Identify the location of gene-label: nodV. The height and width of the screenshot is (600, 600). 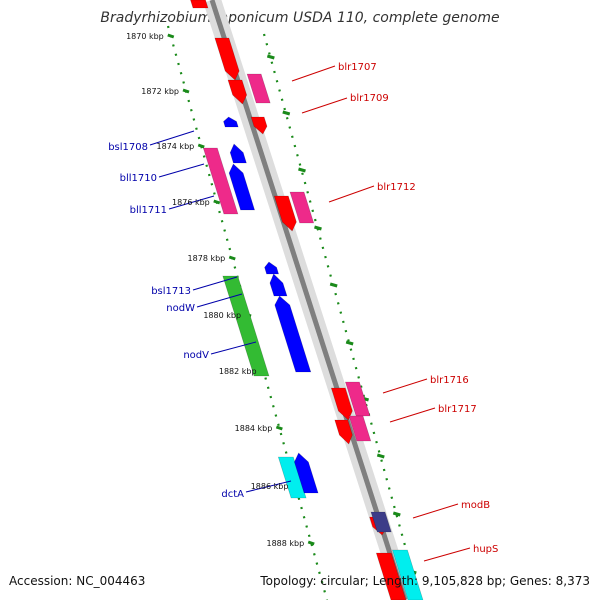
(196, 355).